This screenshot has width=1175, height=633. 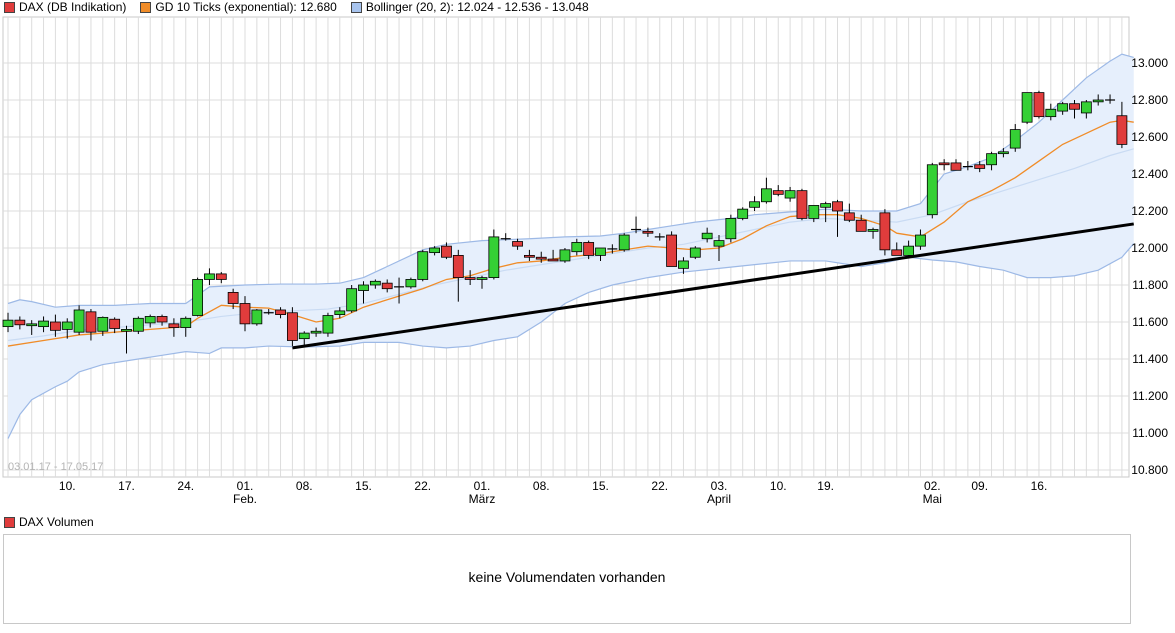 I want to click on support-trendline, so click(x=713, y=286).